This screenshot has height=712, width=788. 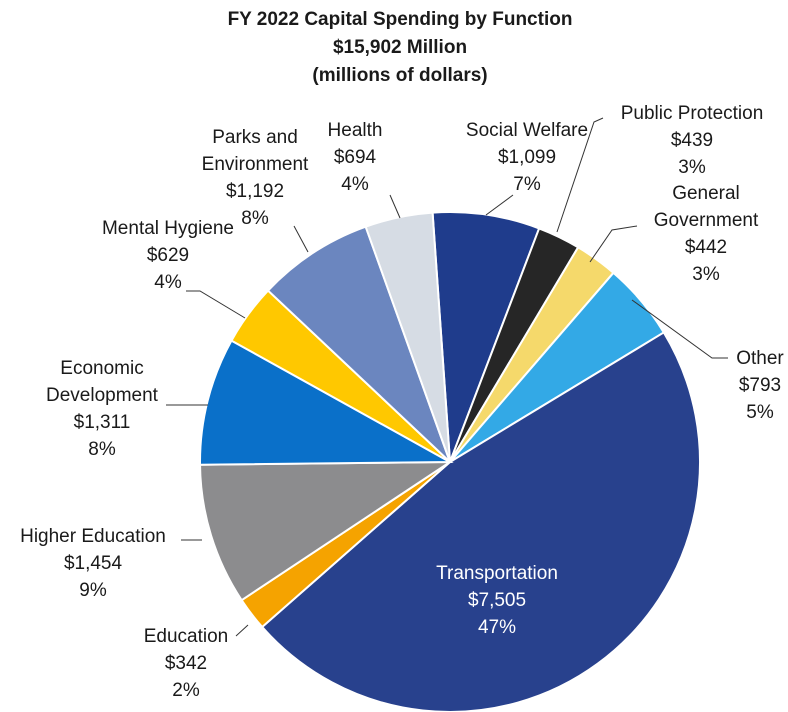 I want to click on percent-label: 7%, so click(x=527, y=184).